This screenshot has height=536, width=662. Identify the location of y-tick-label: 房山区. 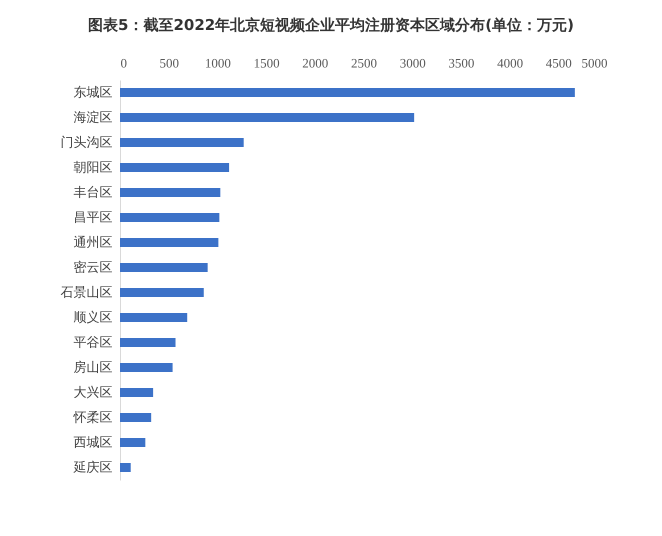
(93, 368).